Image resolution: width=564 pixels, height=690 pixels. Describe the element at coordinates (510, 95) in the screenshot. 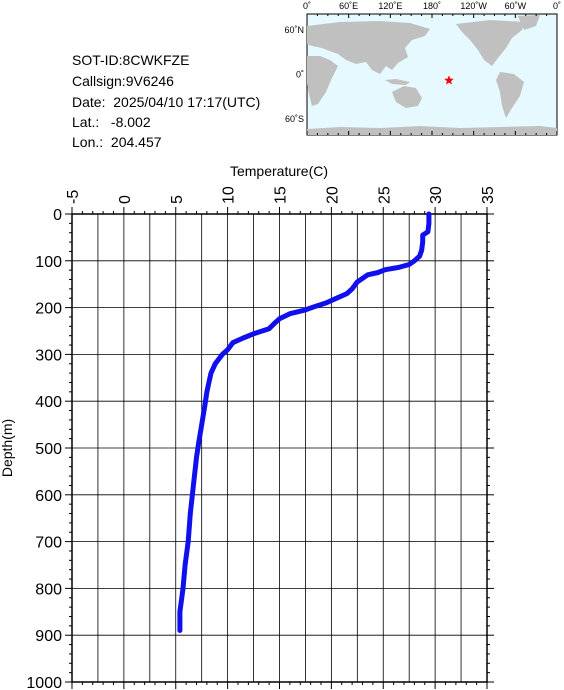

I see `landmass-south-america` at that location.